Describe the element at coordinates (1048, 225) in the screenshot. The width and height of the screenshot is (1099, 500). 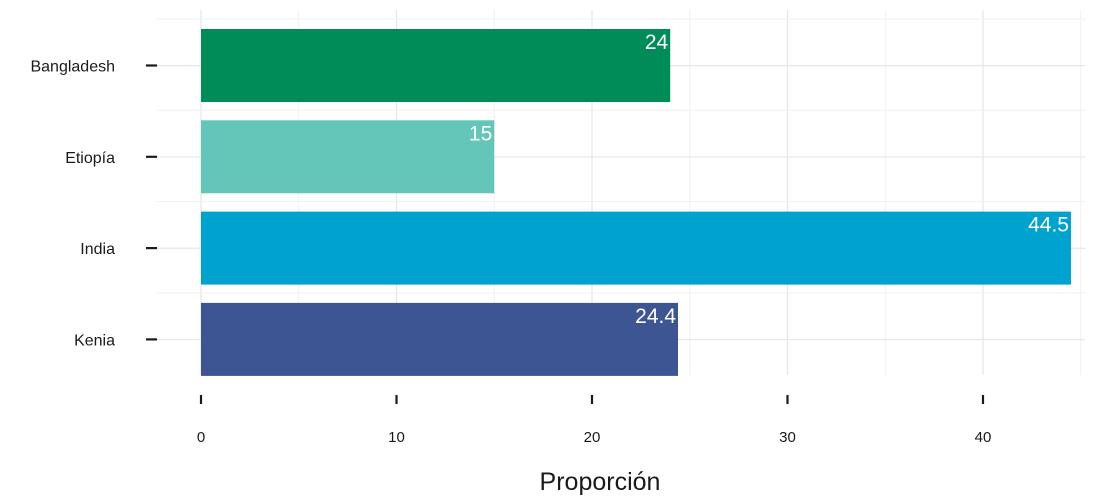
I see `data-label: 44.5` at that location.